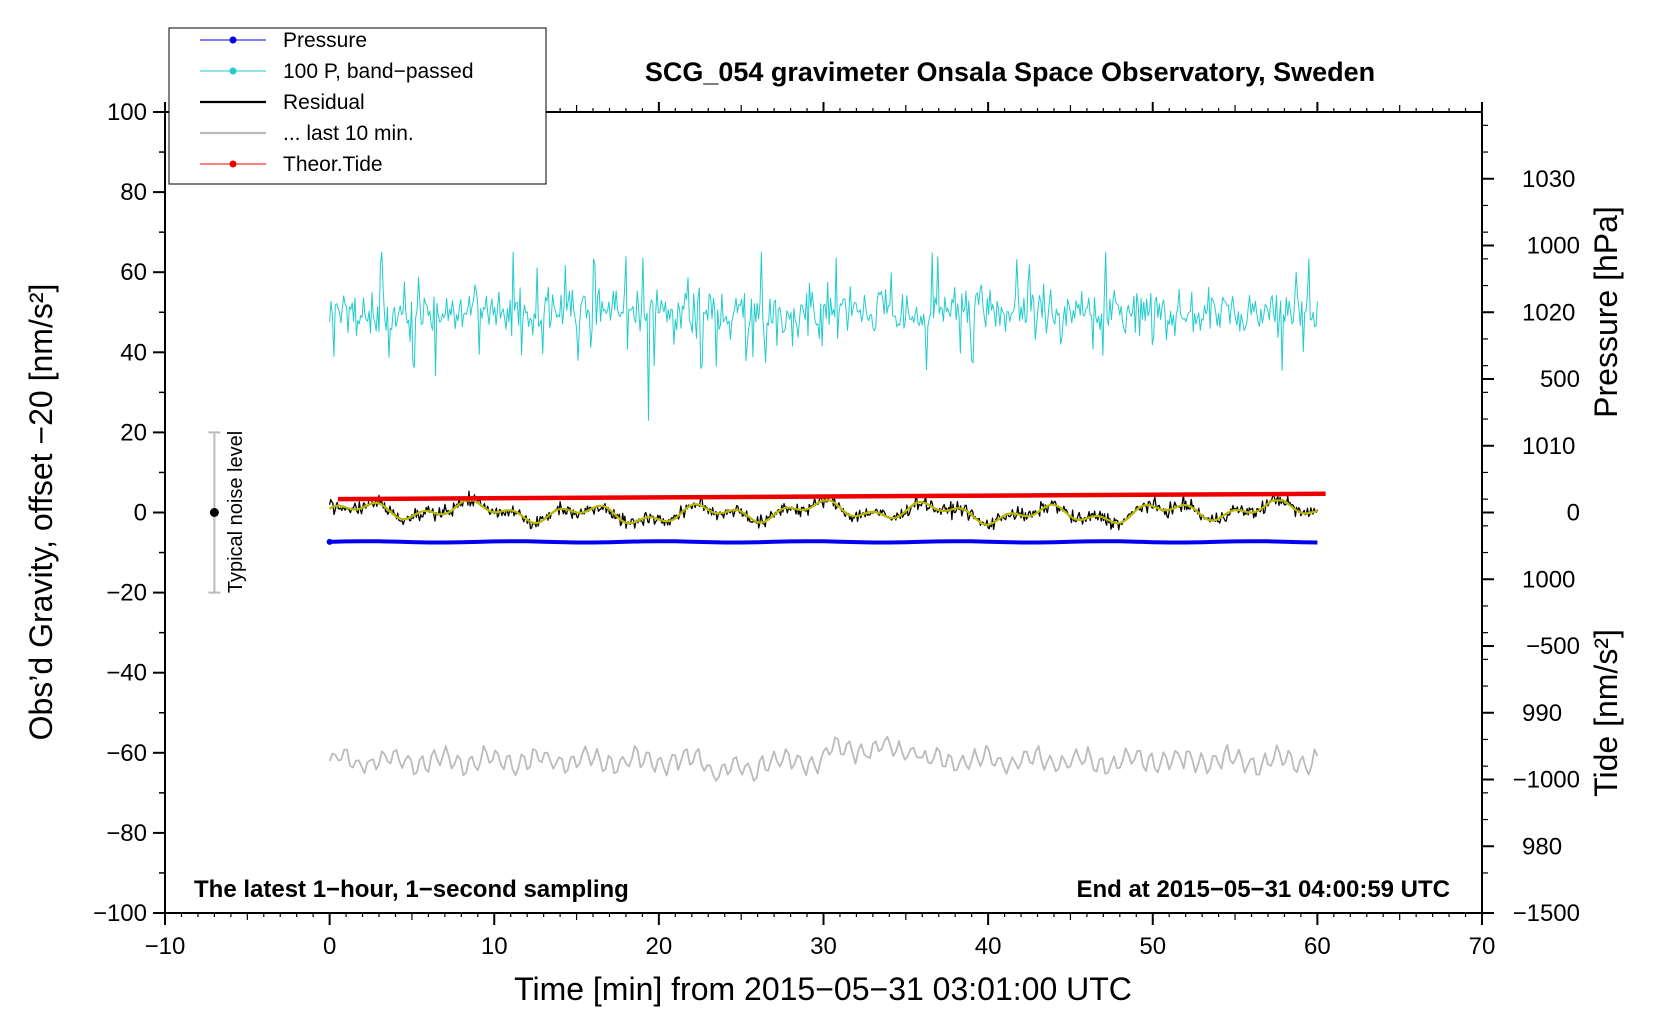 Image resolution: width=1660 pixels, height=1020 pixels. What do you see at coordinates (1606, 713) in the screenshot?
I see `tide-axis-title: Tide [nm/s²]` at bounding box center [1606, 713].